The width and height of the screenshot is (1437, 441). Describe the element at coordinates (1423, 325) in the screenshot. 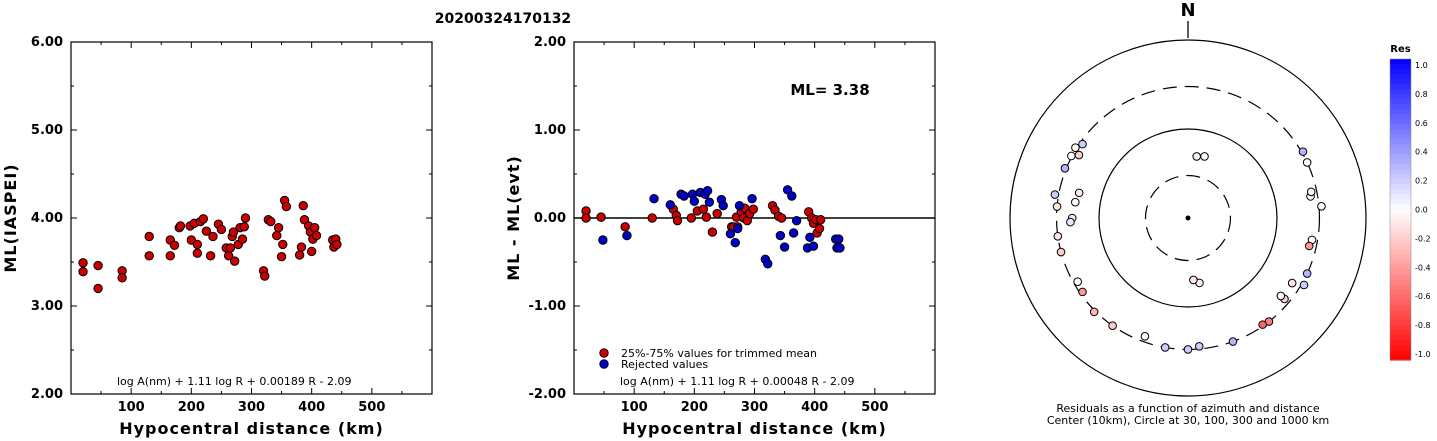

I see `colorbar-tick-label: -0.8` at that location.